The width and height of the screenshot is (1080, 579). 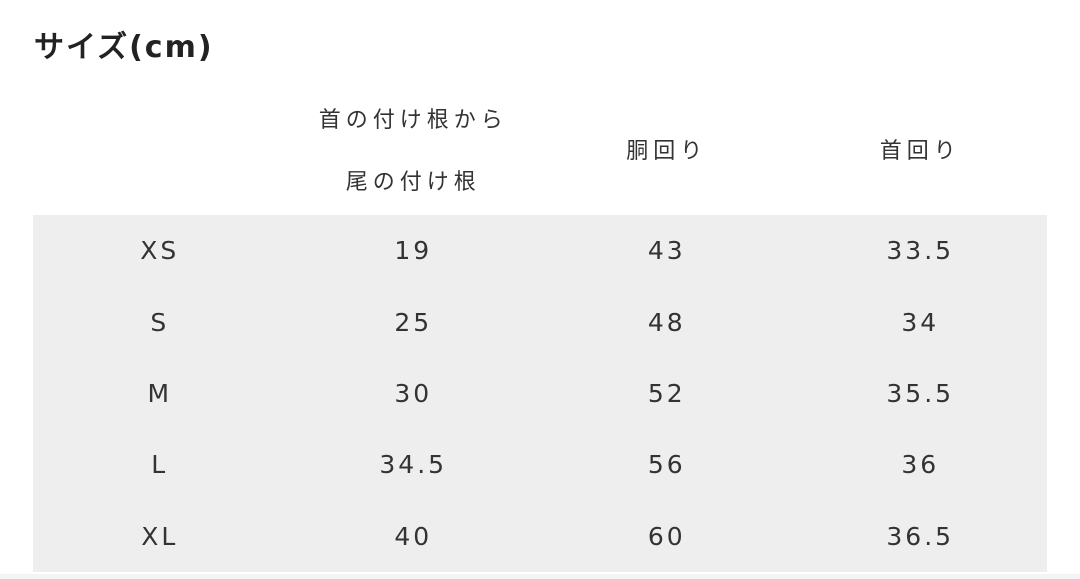 I want to click on cell-neck: 36, so click(x=920, y=465).